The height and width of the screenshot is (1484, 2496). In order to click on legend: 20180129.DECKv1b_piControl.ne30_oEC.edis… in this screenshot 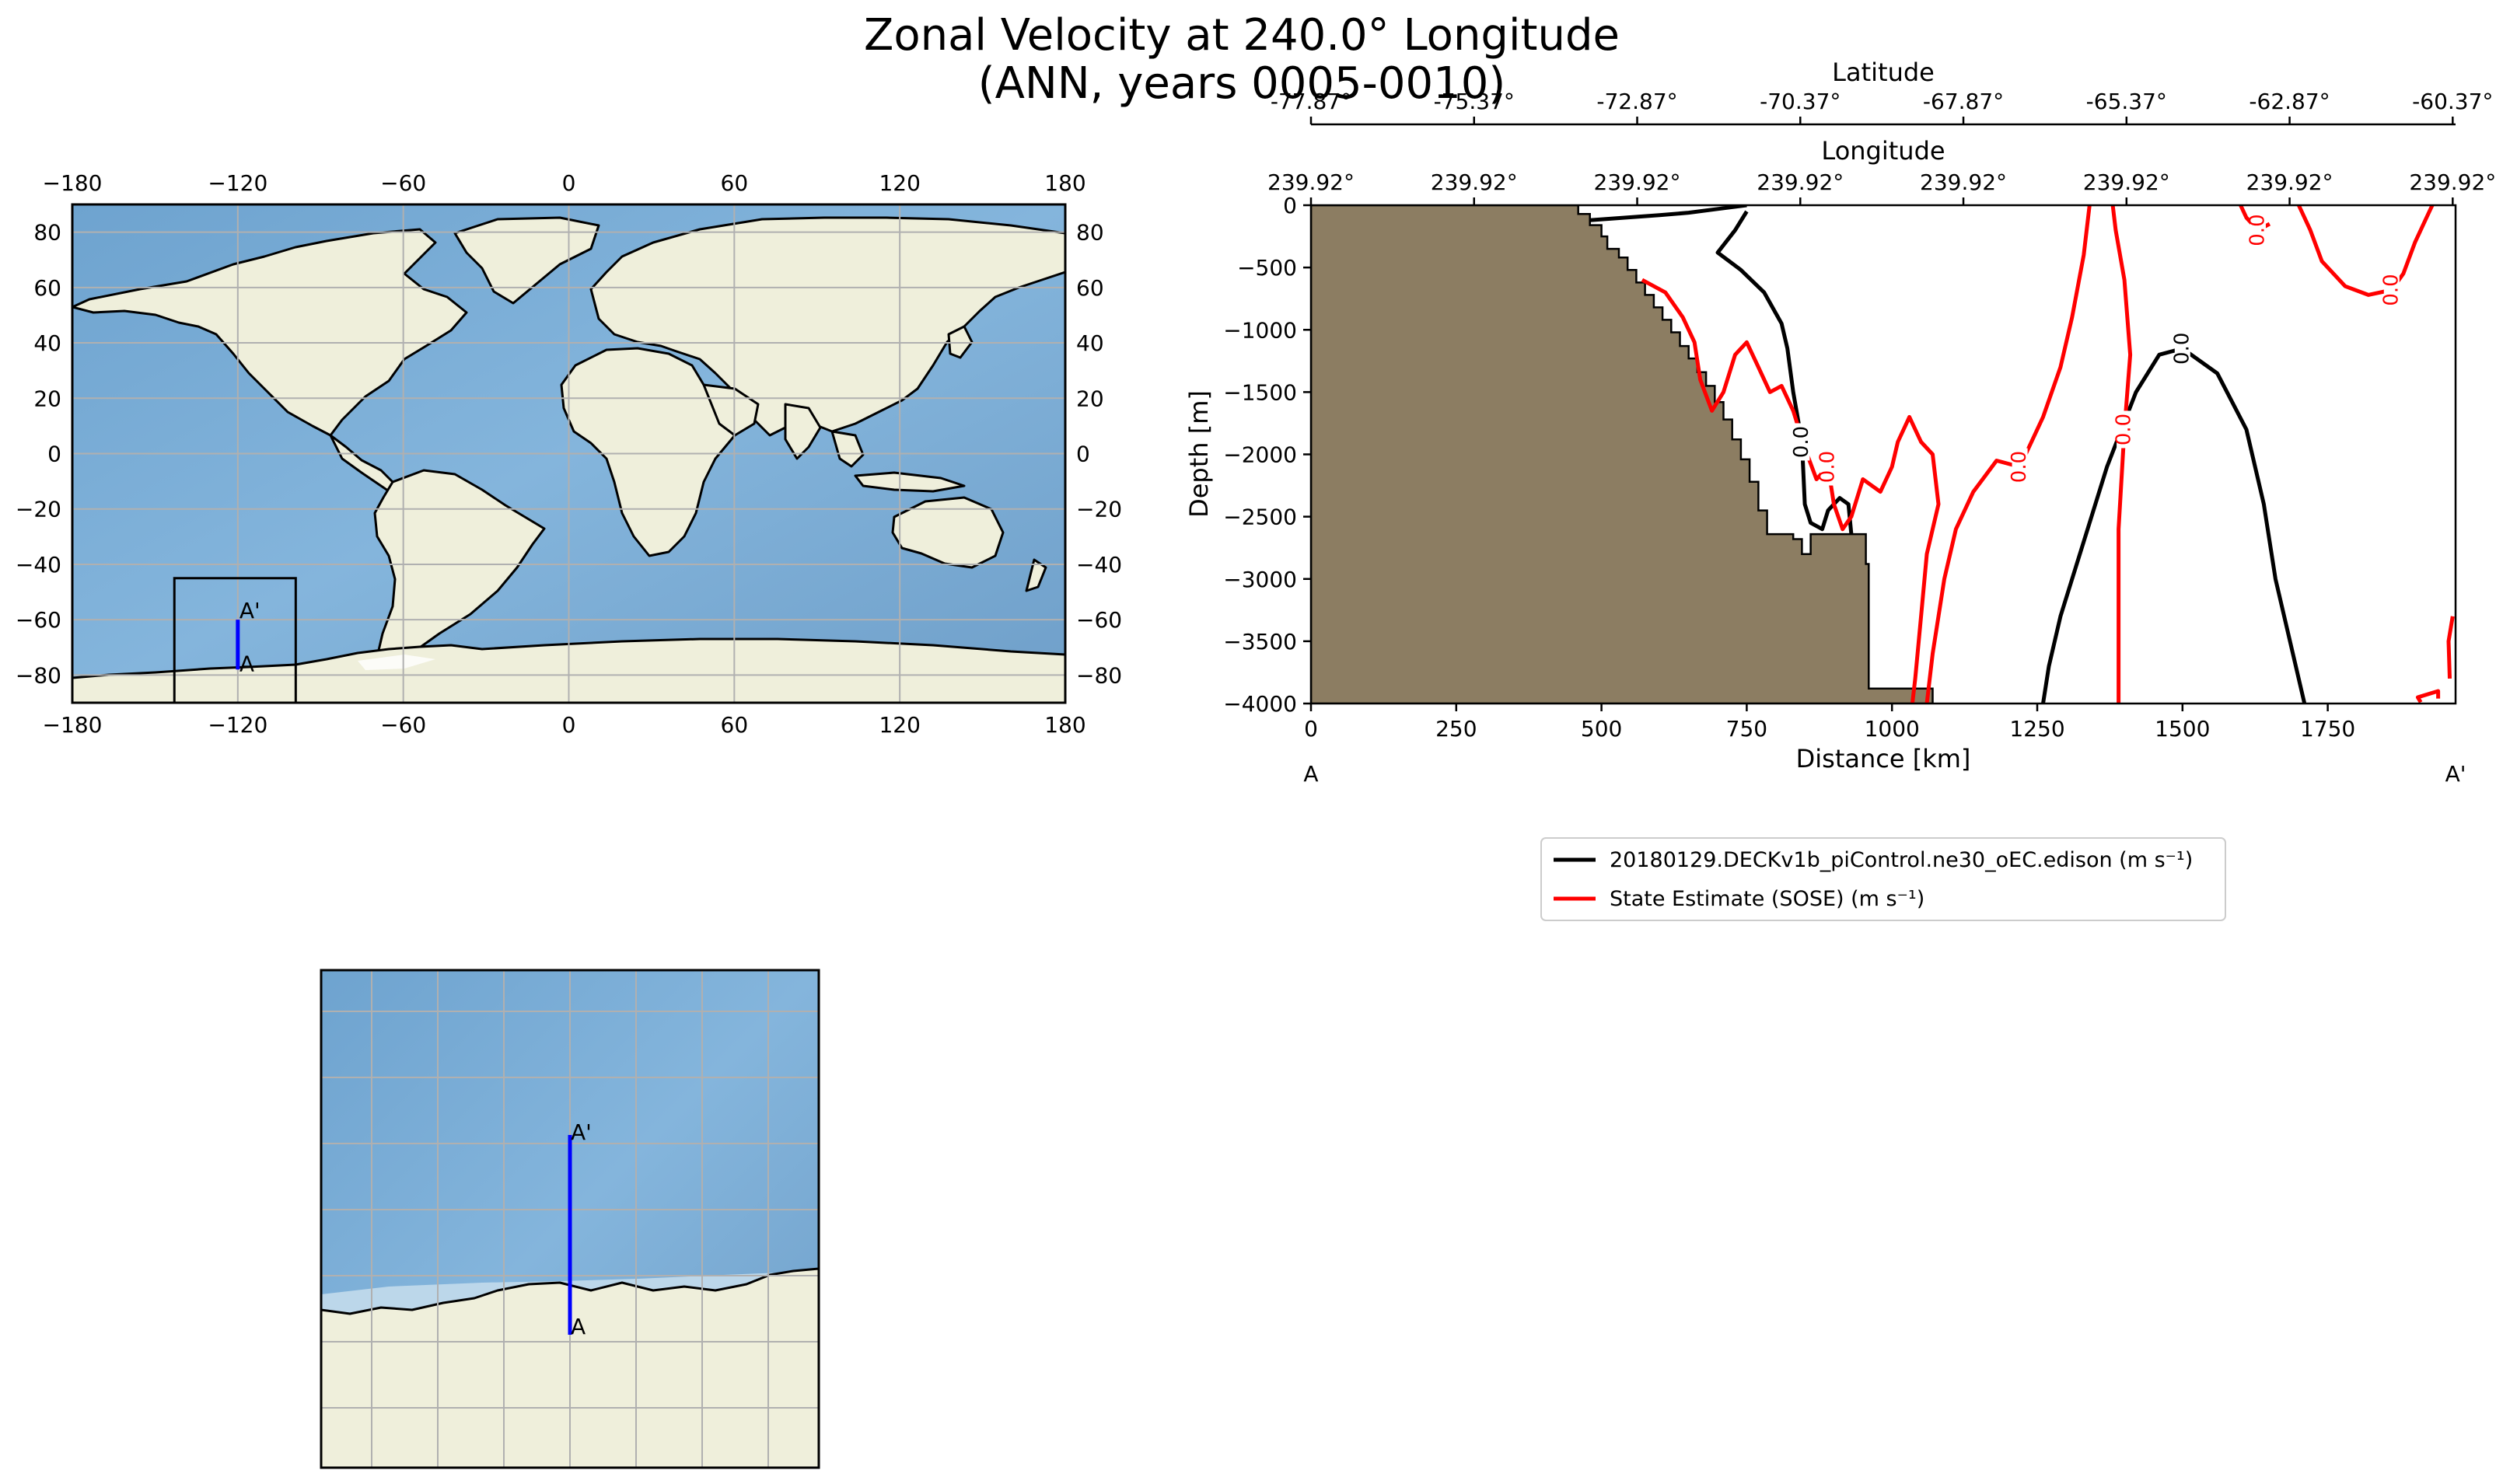, I will do `click(1883, 879)`.